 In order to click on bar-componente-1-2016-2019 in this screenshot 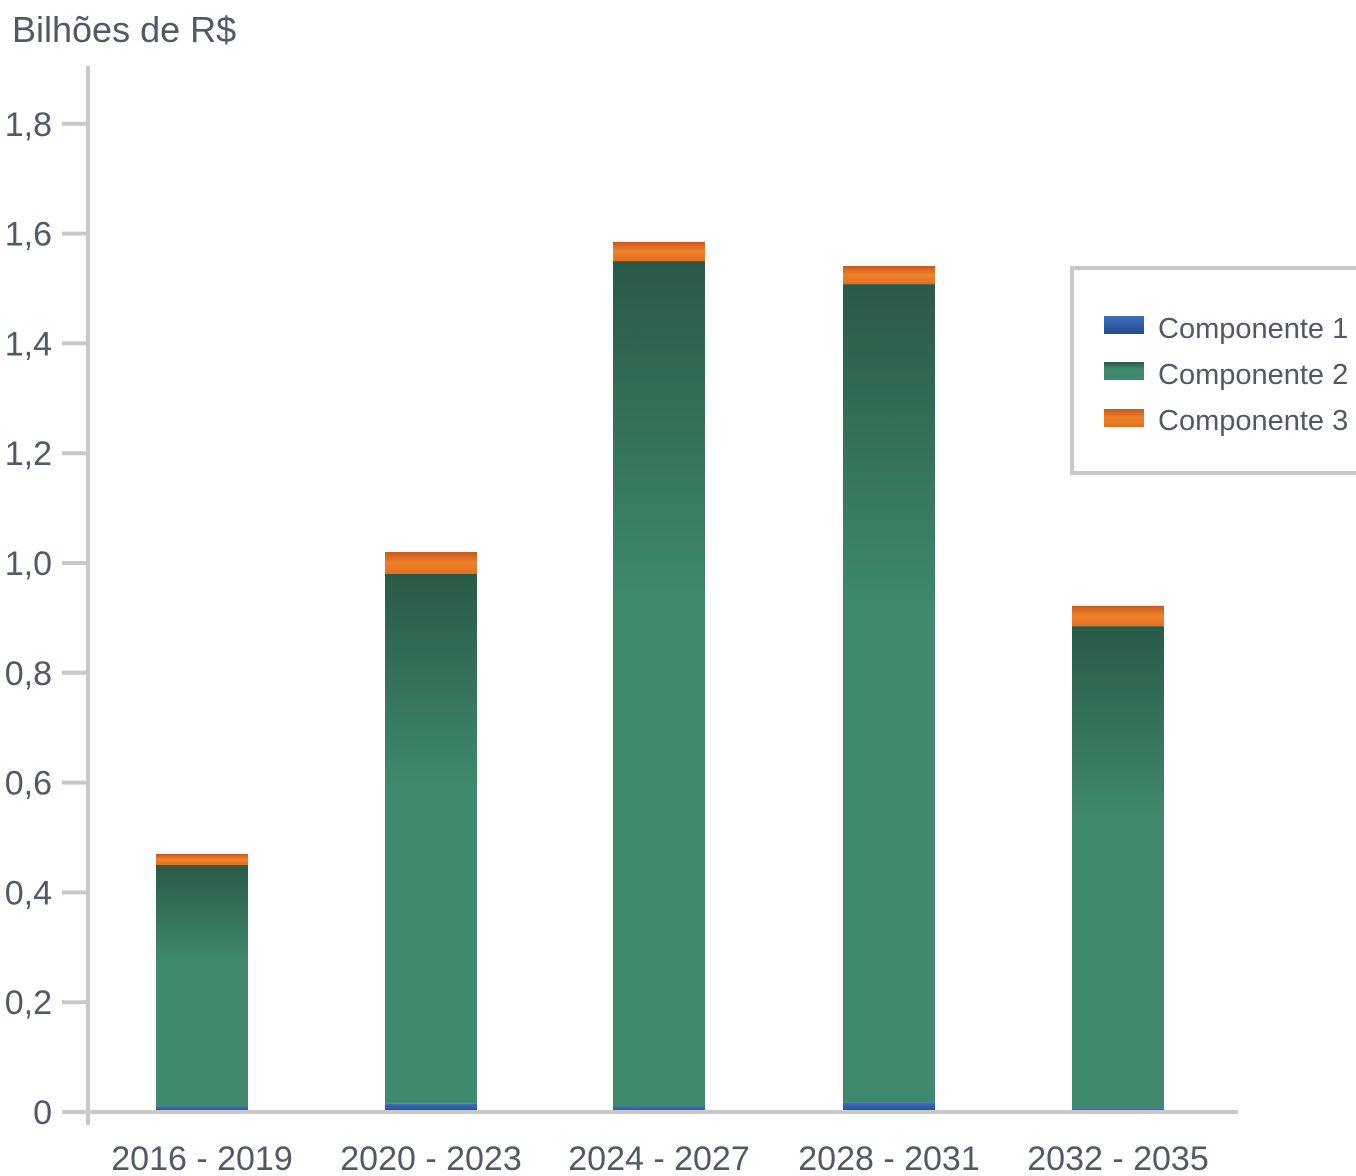, I will do `click(202, 1109)`.